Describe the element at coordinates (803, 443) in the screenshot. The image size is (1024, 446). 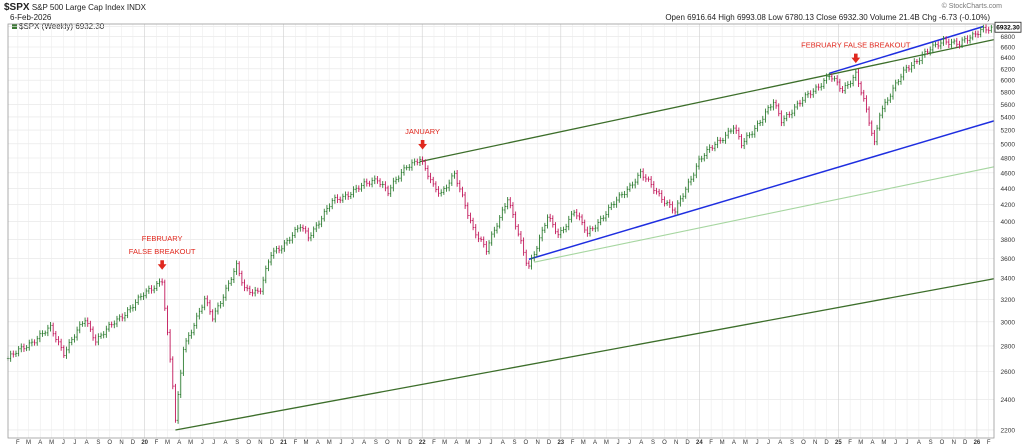
I see `x-tick-label: O` at that location.